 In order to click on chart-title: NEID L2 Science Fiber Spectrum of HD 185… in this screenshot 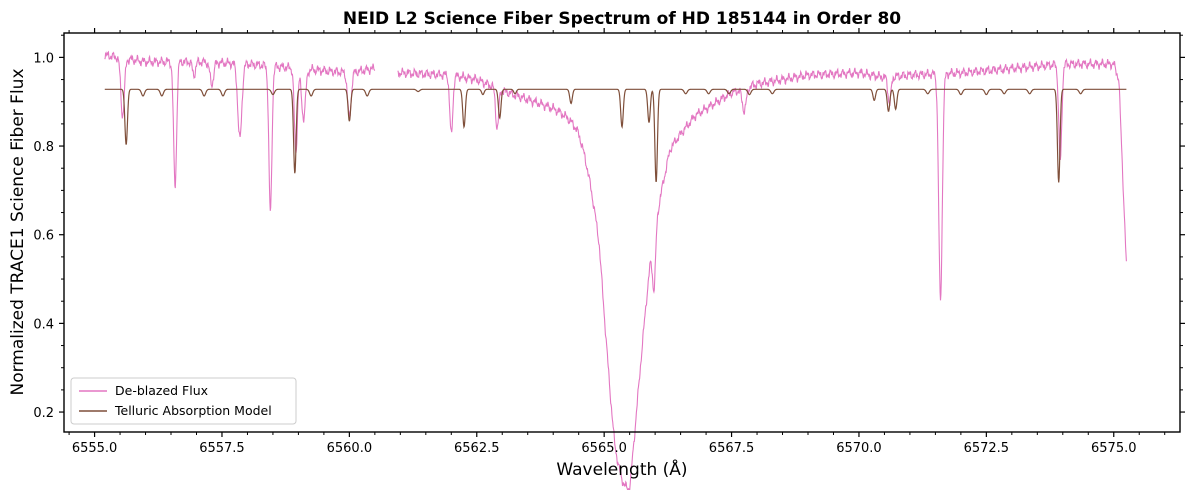, I will do `click(622, 19)`.